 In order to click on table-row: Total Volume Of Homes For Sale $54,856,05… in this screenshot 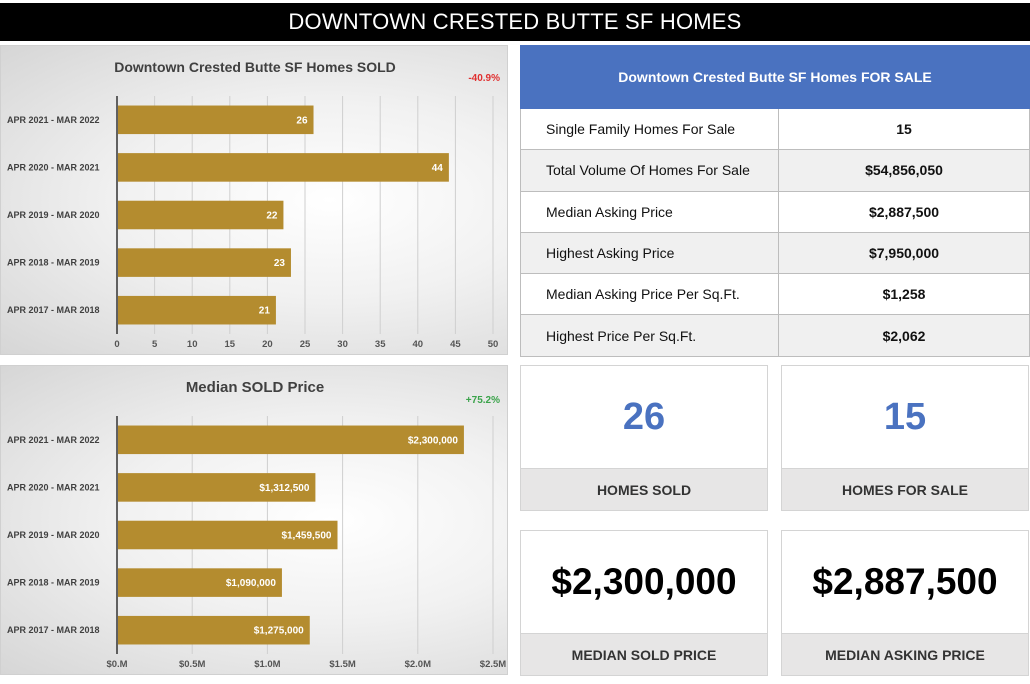, I will do `click(775, 170)`.